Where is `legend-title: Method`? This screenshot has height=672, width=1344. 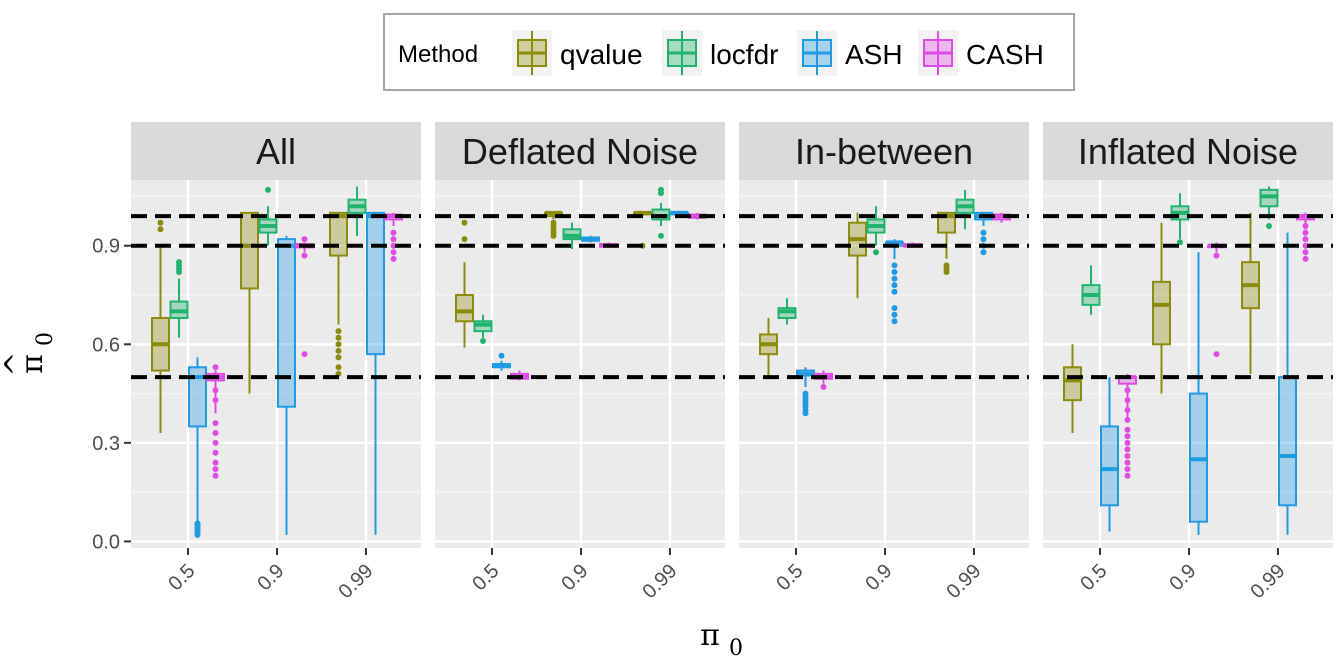
legend-title: Method is located at coordinates (438, 54).